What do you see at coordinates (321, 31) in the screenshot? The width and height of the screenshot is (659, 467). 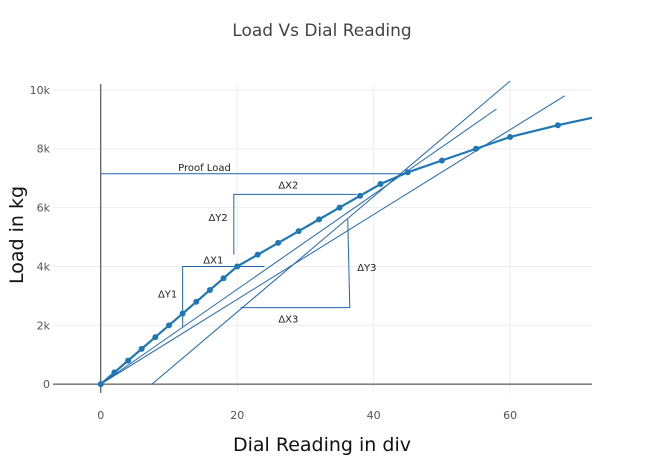 I see `chart-title: Load Vs Dial Reading` at bounding box center [321, 31].